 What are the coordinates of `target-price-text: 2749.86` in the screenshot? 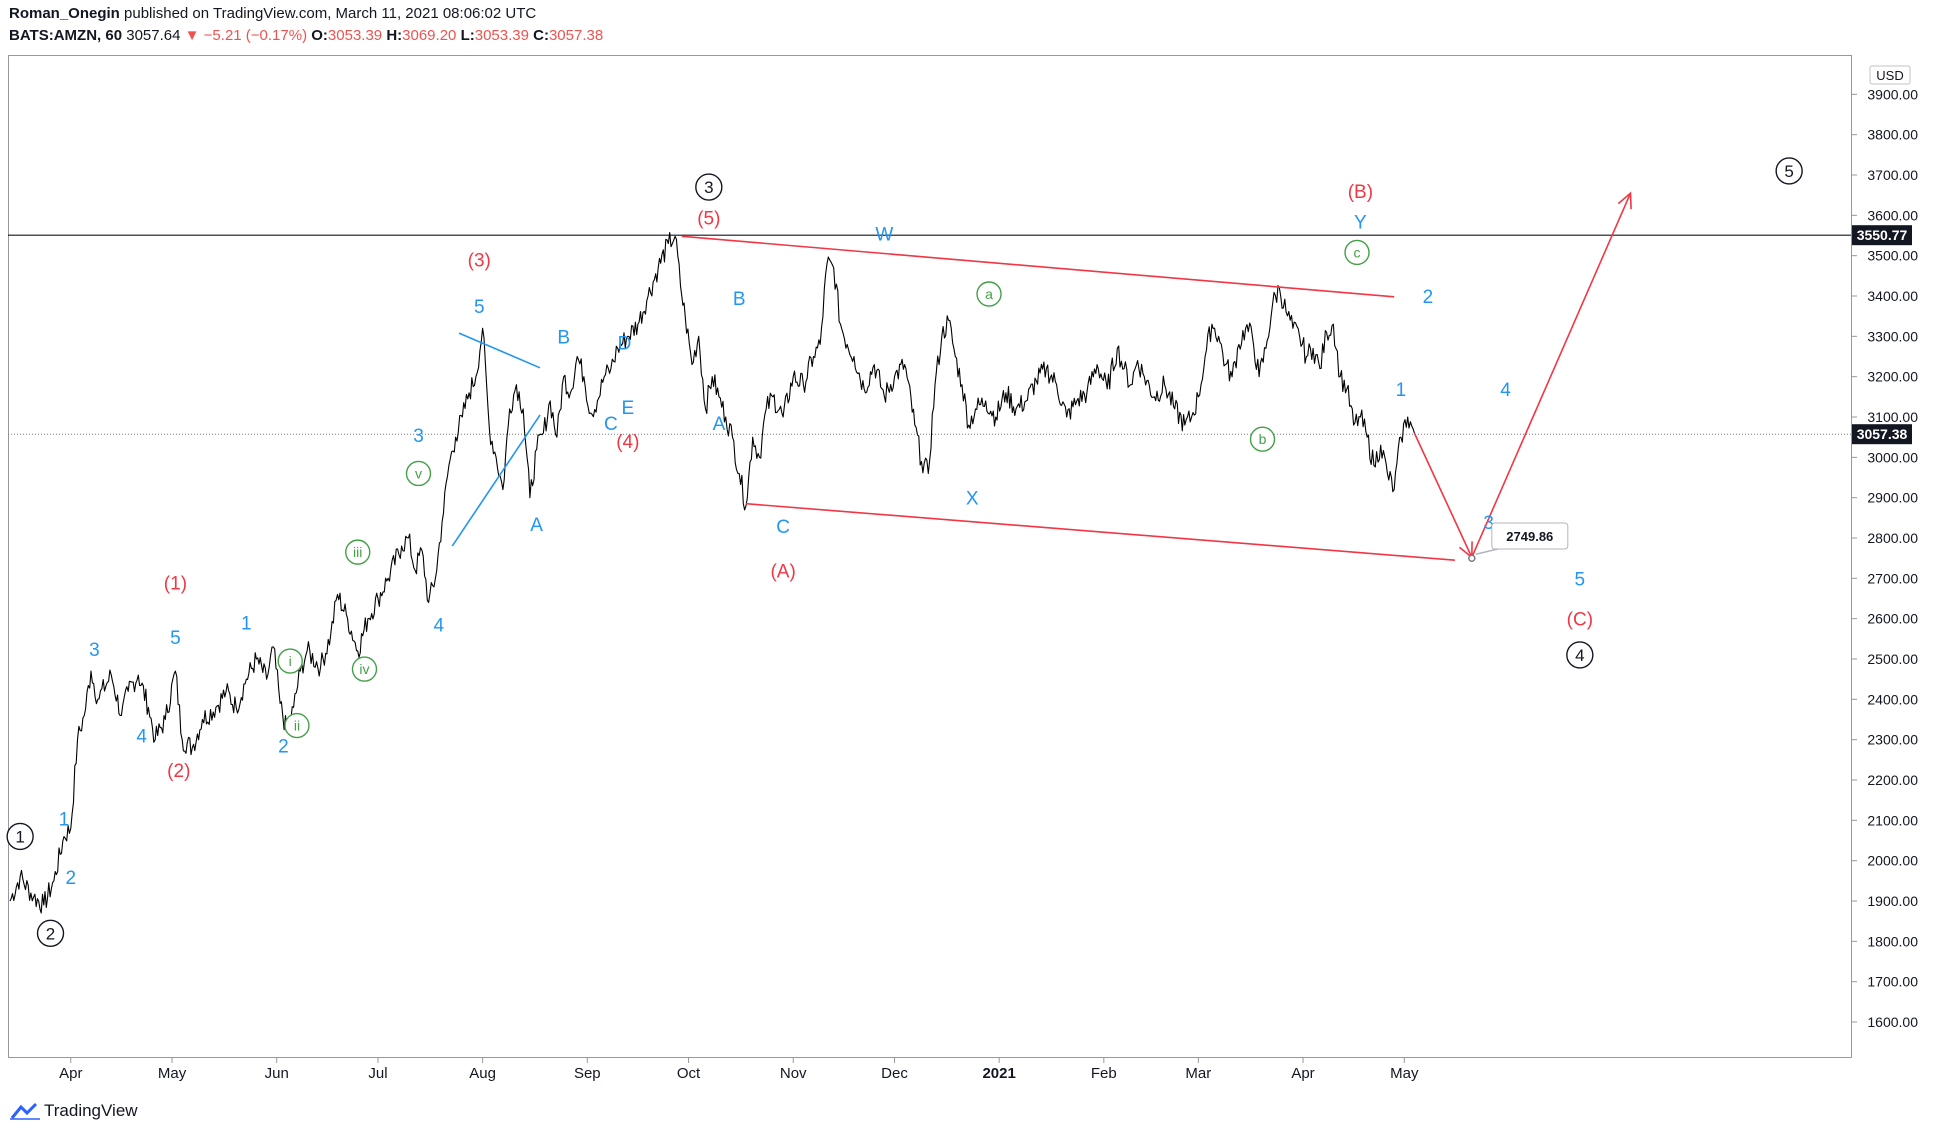 It's located at (1529, 536).